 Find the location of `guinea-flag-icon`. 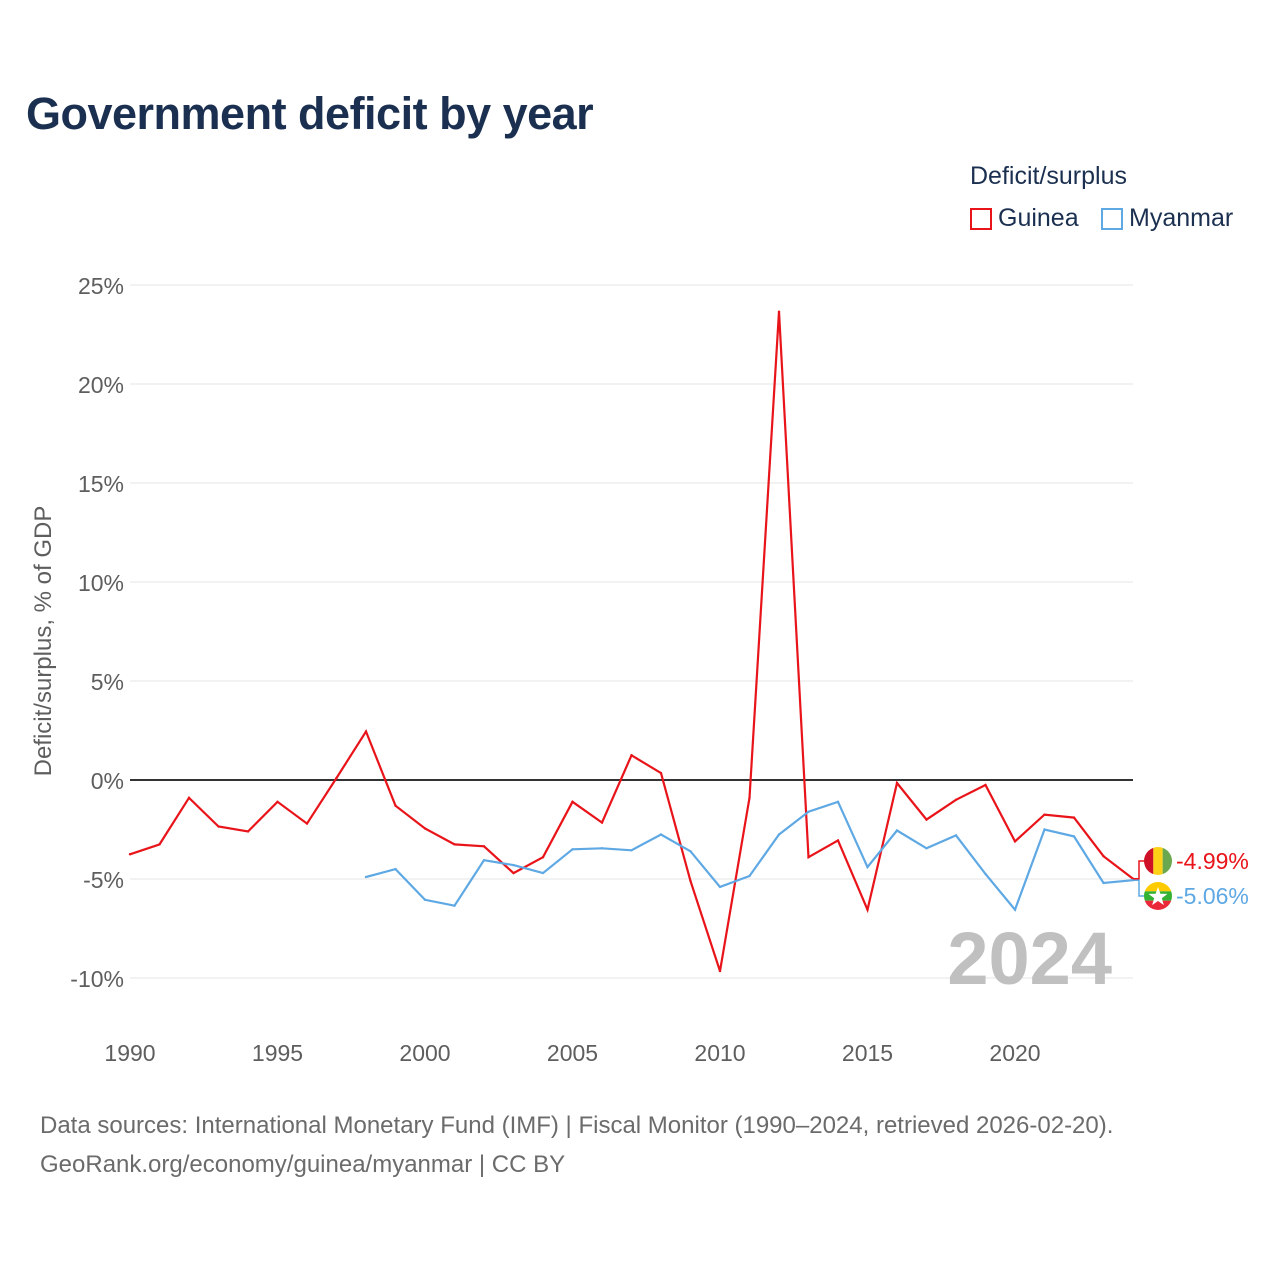

guinea-flag-icon is located at coordinates (1158, 861).